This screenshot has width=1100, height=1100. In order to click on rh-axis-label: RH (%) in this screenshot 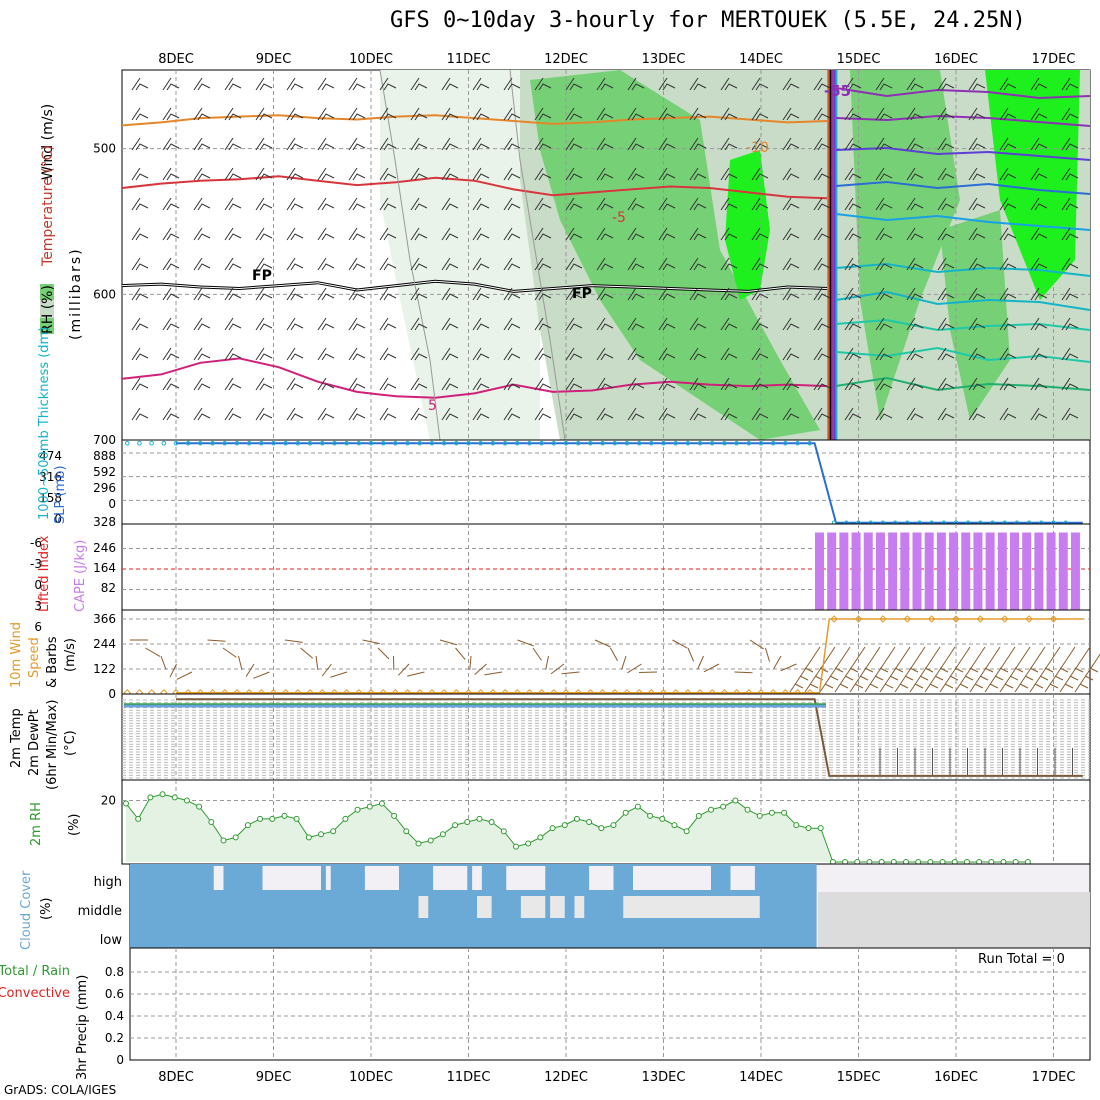, I will do `click(48, 309)`.